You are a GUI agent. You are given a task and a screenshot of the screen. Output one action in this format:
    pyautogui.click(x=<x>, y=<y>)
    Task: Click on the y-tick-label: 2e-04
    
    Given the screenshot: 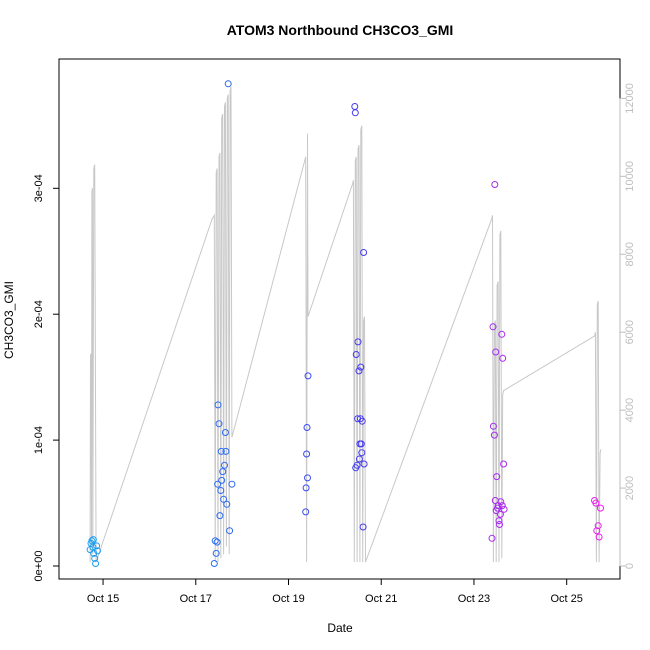 What is the action you would take?
    pyautogui.click(x=39, y=314)
    